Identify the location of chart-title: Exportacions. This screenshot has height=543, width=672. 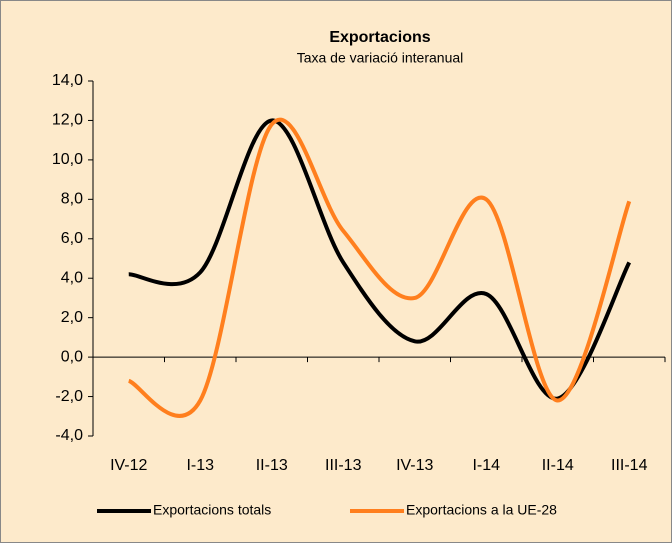
(379, 37).